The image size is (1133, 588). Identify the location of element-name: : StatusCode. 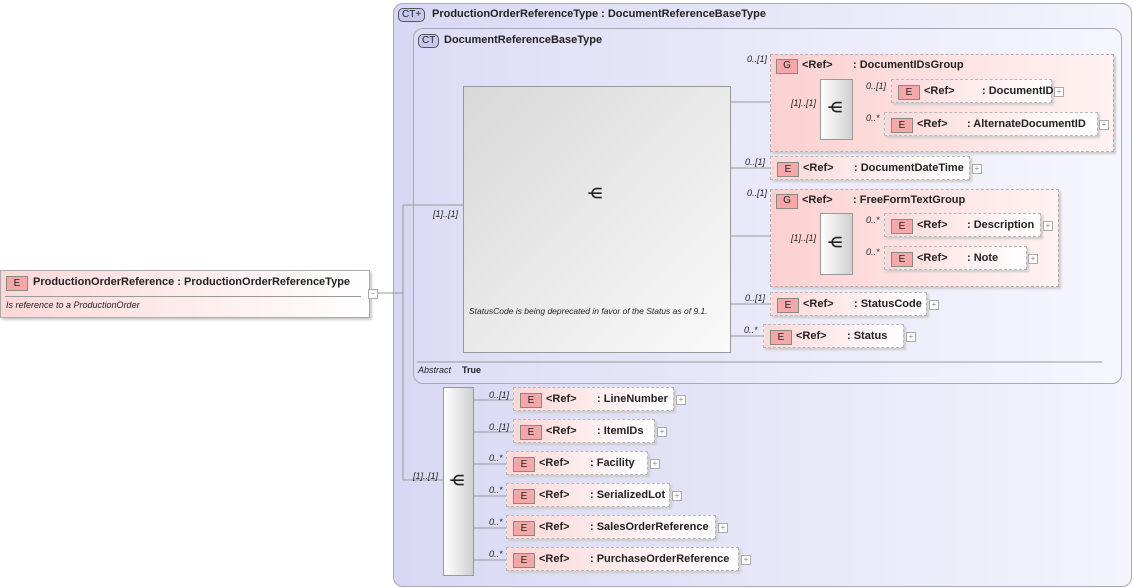
(888, 304).